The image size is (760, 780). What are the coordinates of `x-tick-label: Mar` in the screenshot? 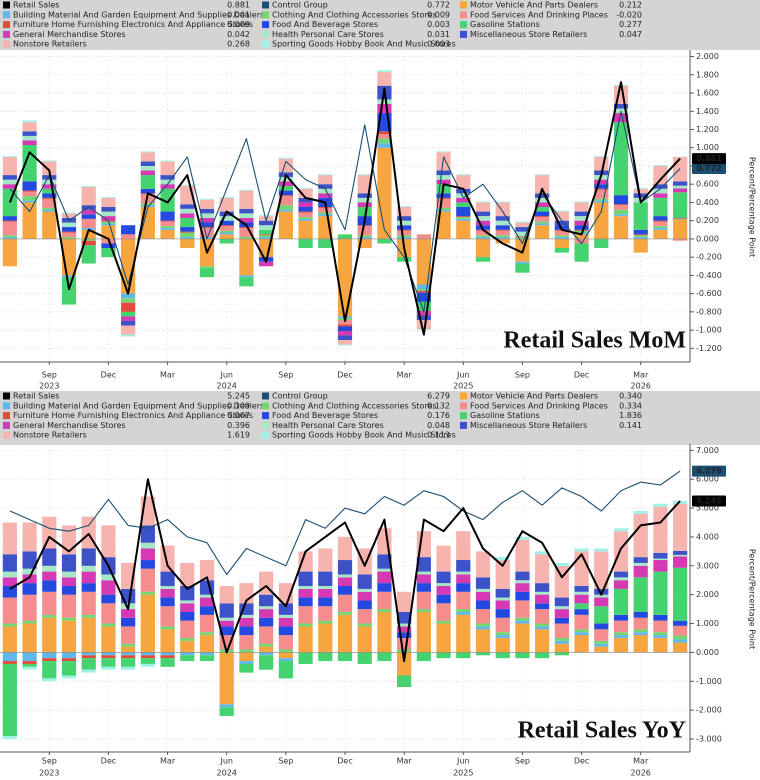 It's located at (405, 375).